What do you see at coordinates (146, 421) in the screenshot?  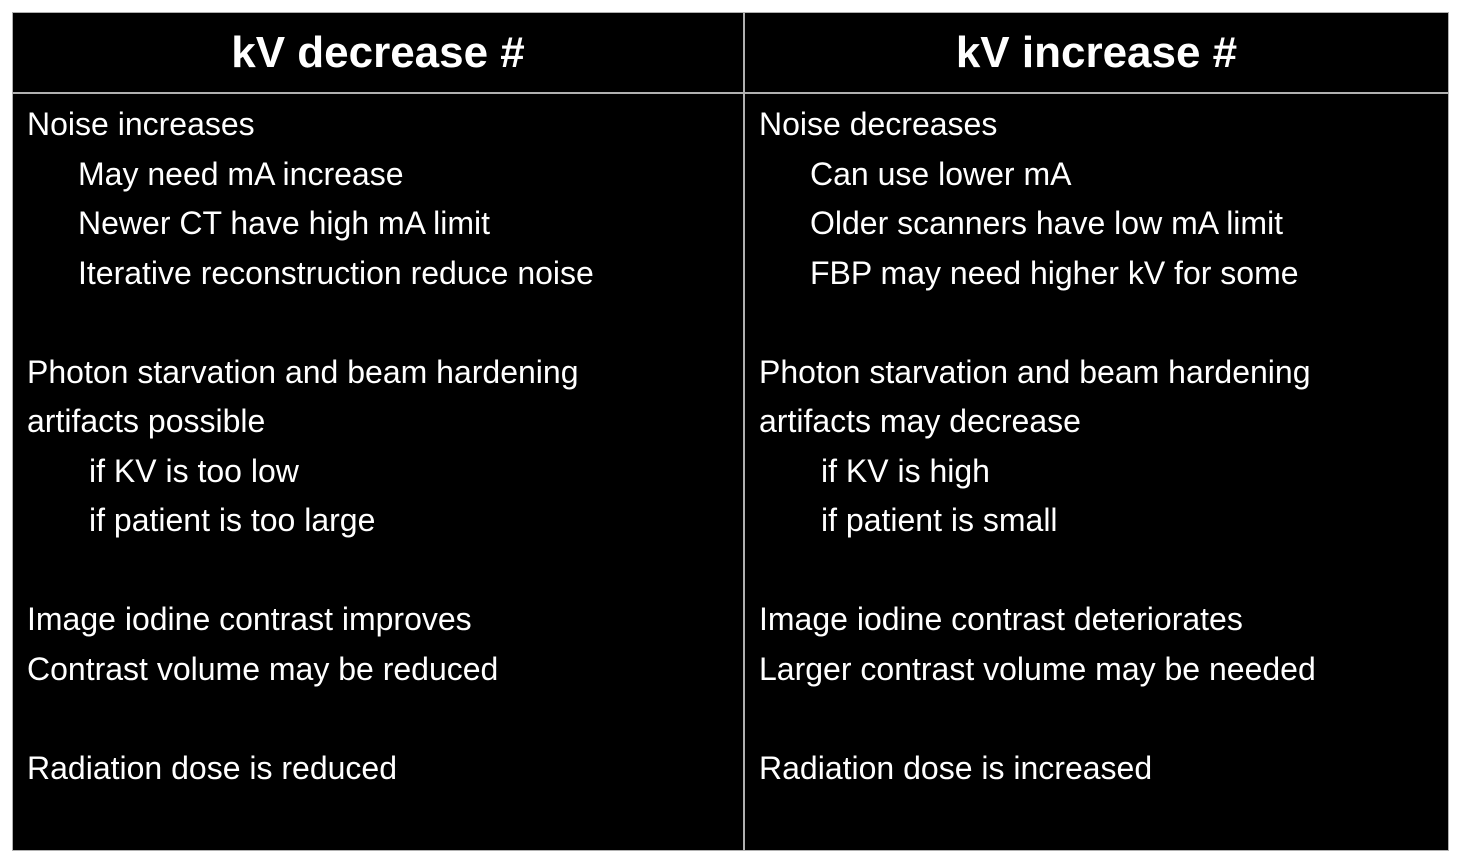 I see `list-item: artifacts possible` at bounding box center [146, 421].